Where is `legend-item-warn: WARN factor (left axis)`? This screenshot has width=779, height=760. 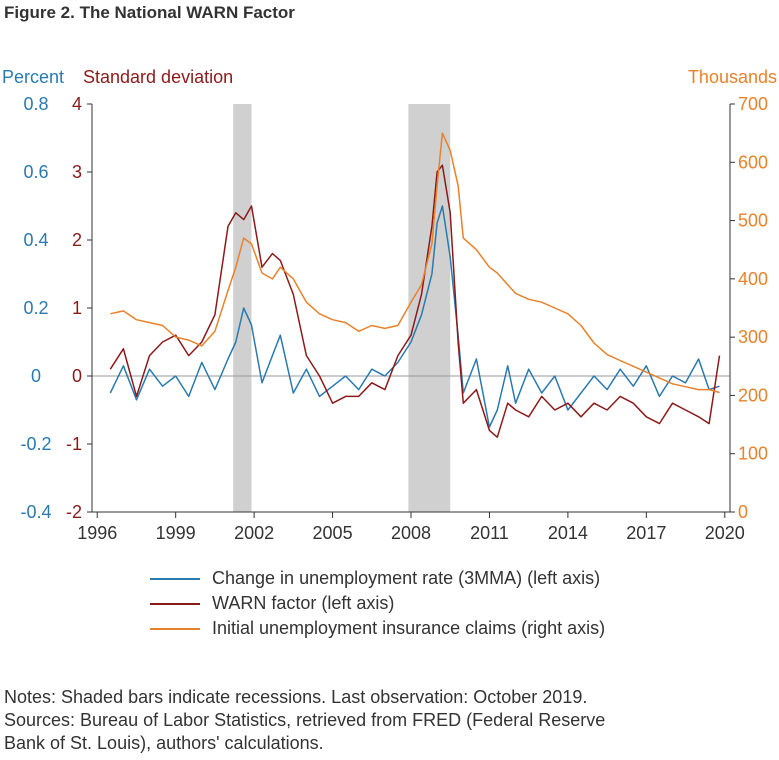 legend-item-warn: WARN factor (left axis) is located at coordinates (377, 603).